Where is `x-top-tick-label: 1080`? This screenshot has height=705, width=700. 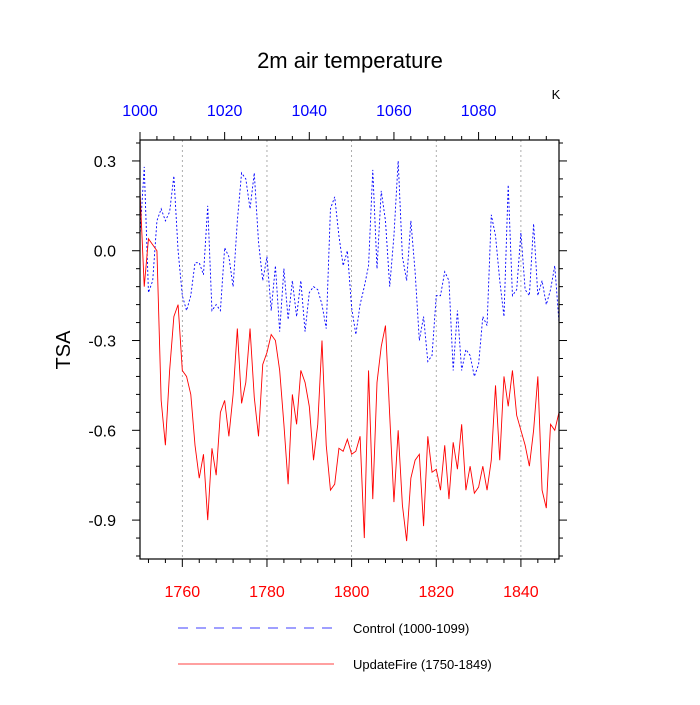 x-top-tick-label: 1080 is located at coordinates (479, 111).